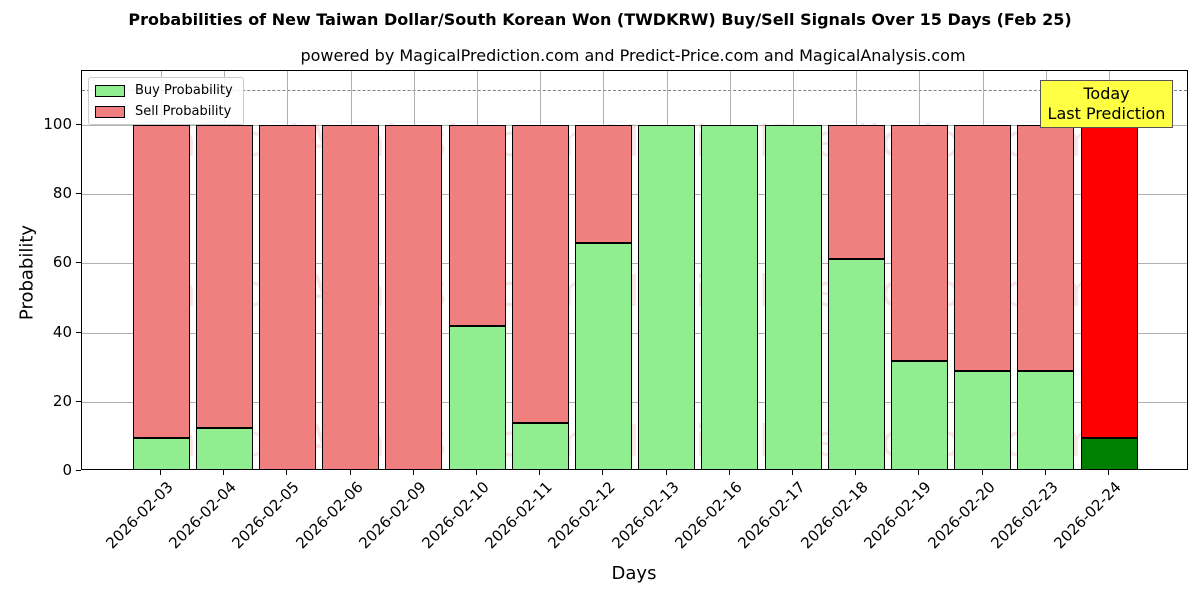 The height and width of the screenshot is (600, 1200). Describe the element at coordinates (67, 470) in the screenshot. I see `y-tick-label: 0` at that location.